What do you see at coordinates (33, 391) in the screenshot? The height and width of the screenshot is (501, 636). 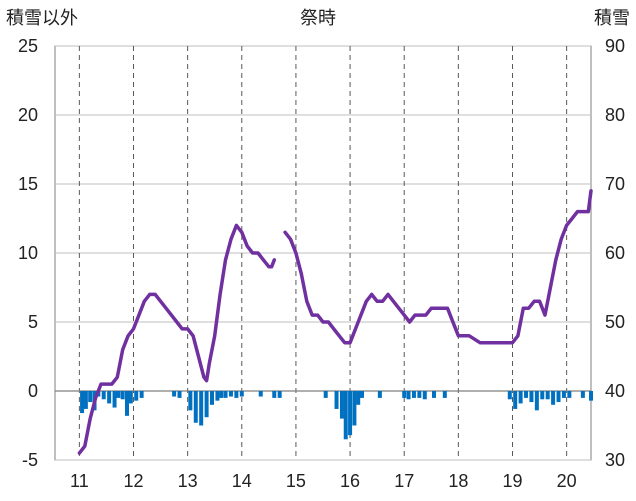 I see `y-left-tick-label: 0` at bounding box center [33, 391].